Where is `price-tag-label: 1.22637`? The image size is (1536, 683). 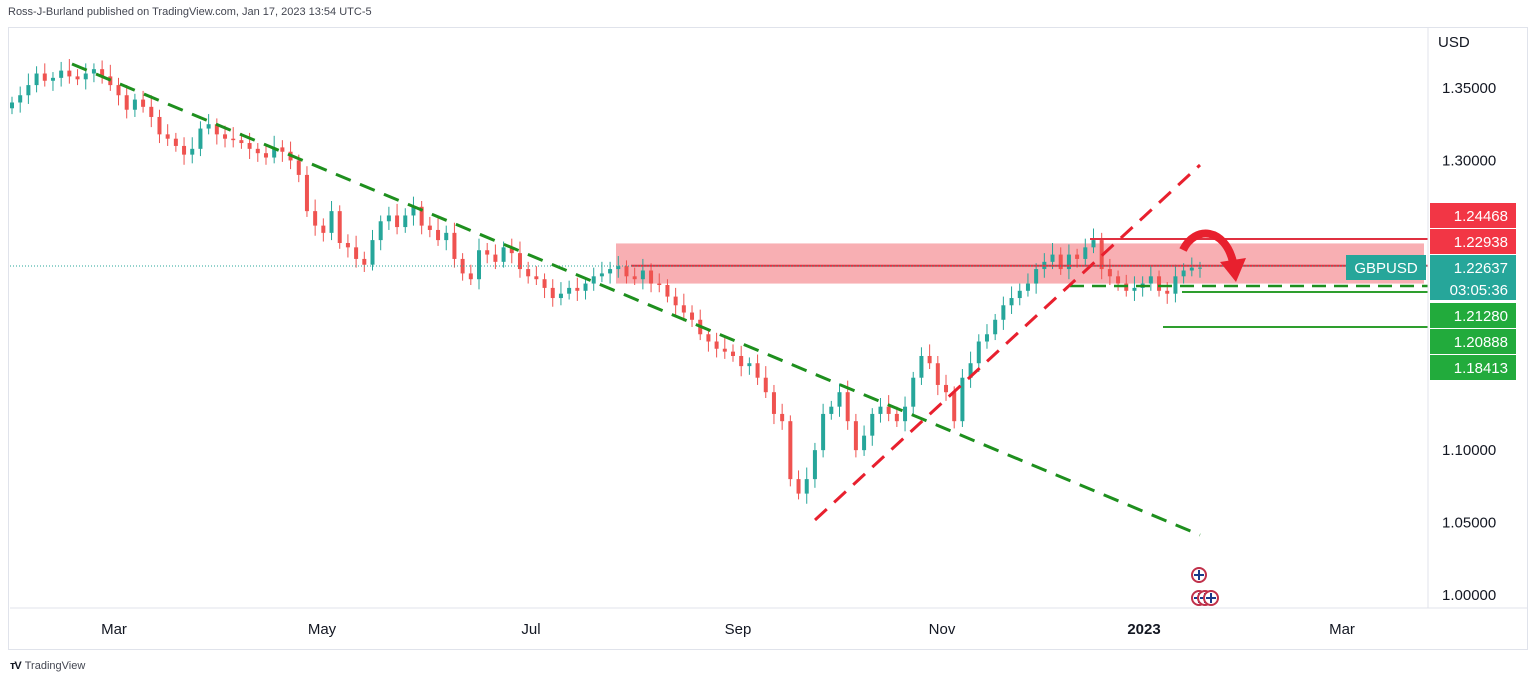
price-tag-label: 1.22637 is located at coordinates (1481, 268).